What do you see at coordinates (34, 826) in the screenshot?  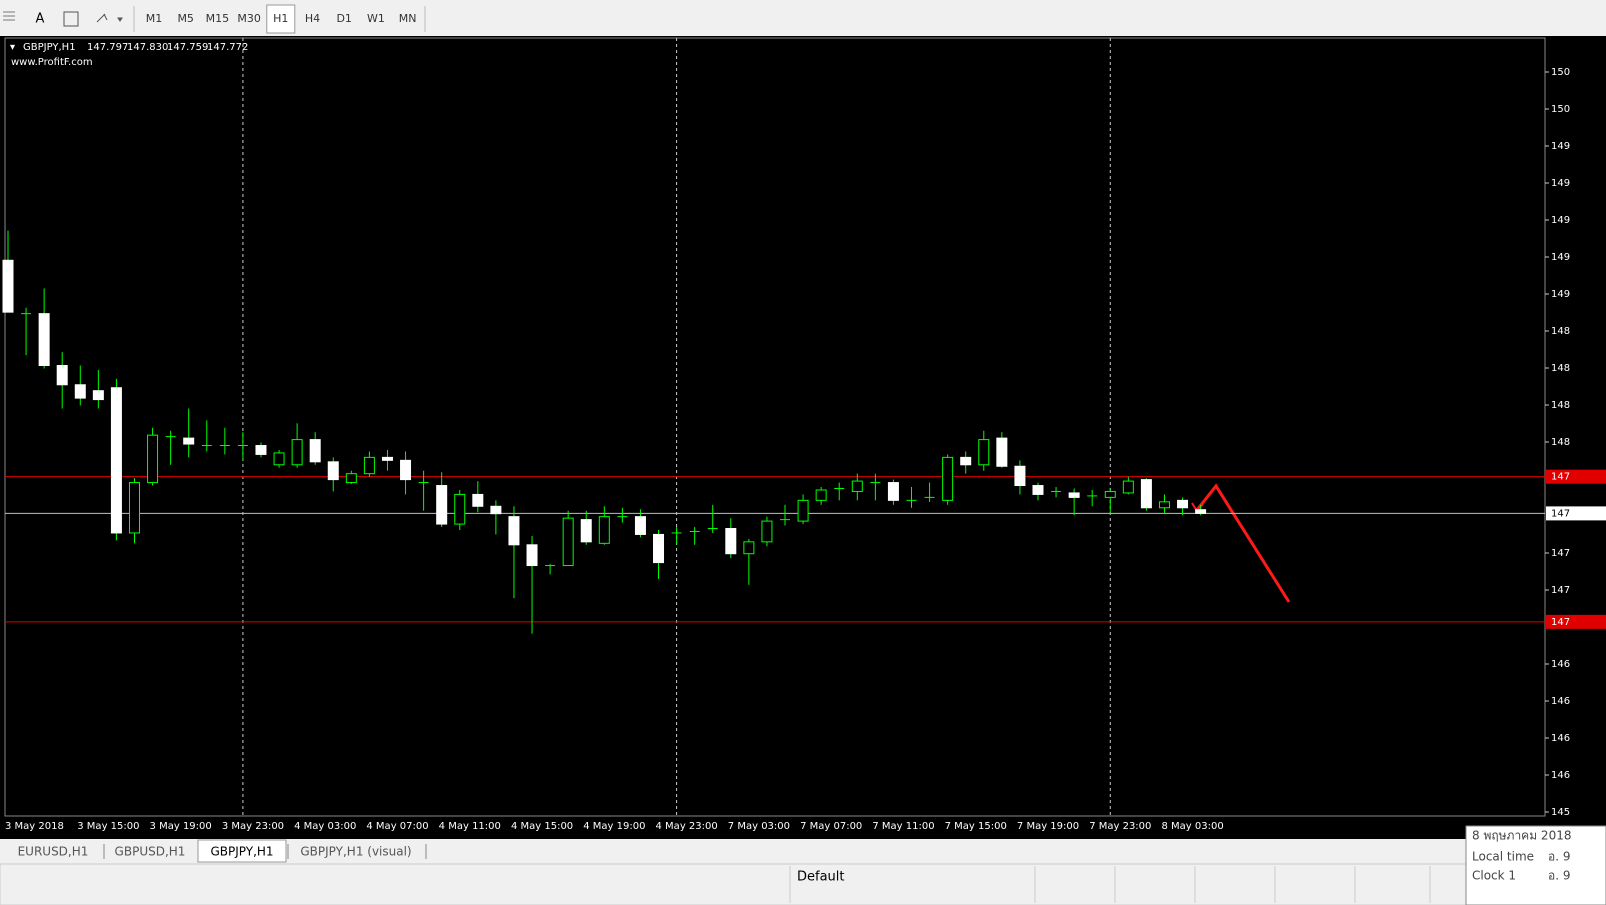 I see `time-label: 3 May 2018` at bounding box center [34, 826].